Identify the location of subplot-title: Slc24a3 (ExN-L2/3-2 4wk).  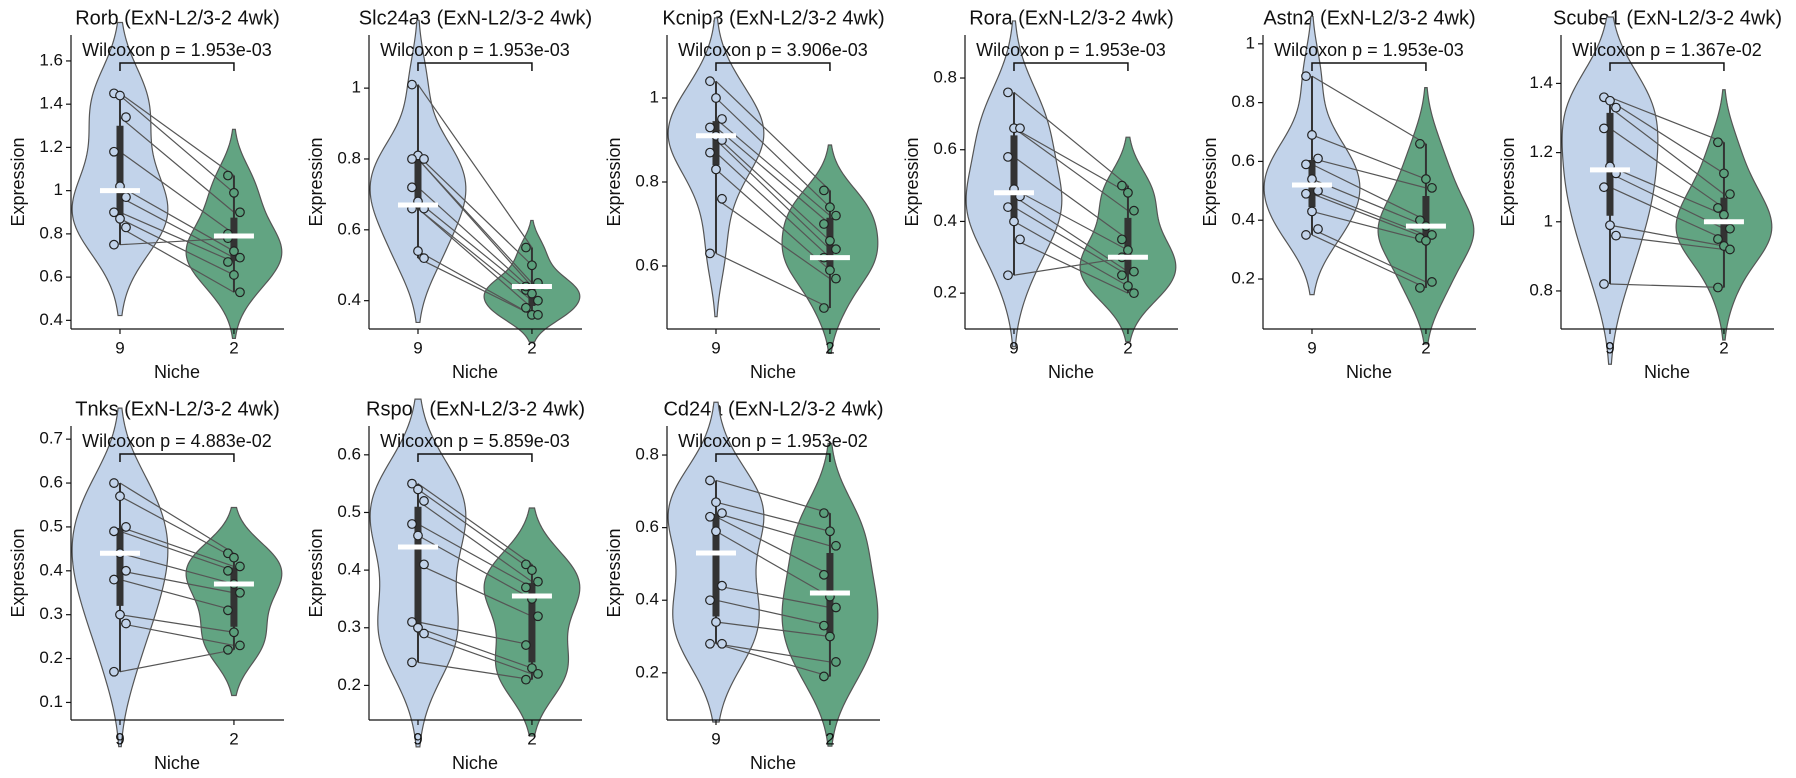
(475, 18).